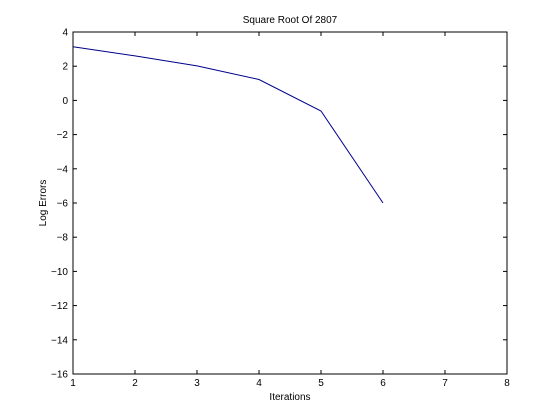  What do you see at coordinates (73, 383) in the screenshot?
I see `x-tick-label: 1` at bounding box center [73, 383].